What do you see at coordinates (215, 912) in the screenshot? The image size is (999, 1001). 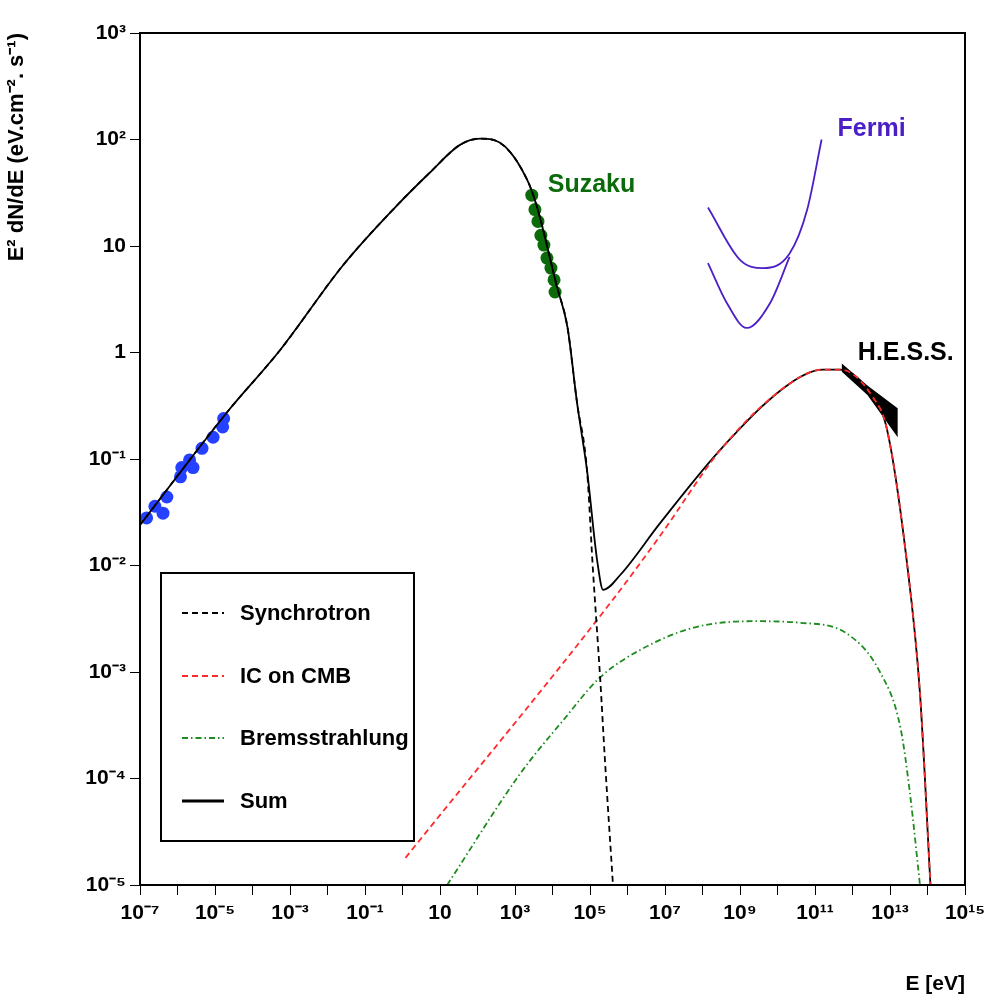 I see `x-tick-label: 10⁻⁵` at bounding box center [215, 912].